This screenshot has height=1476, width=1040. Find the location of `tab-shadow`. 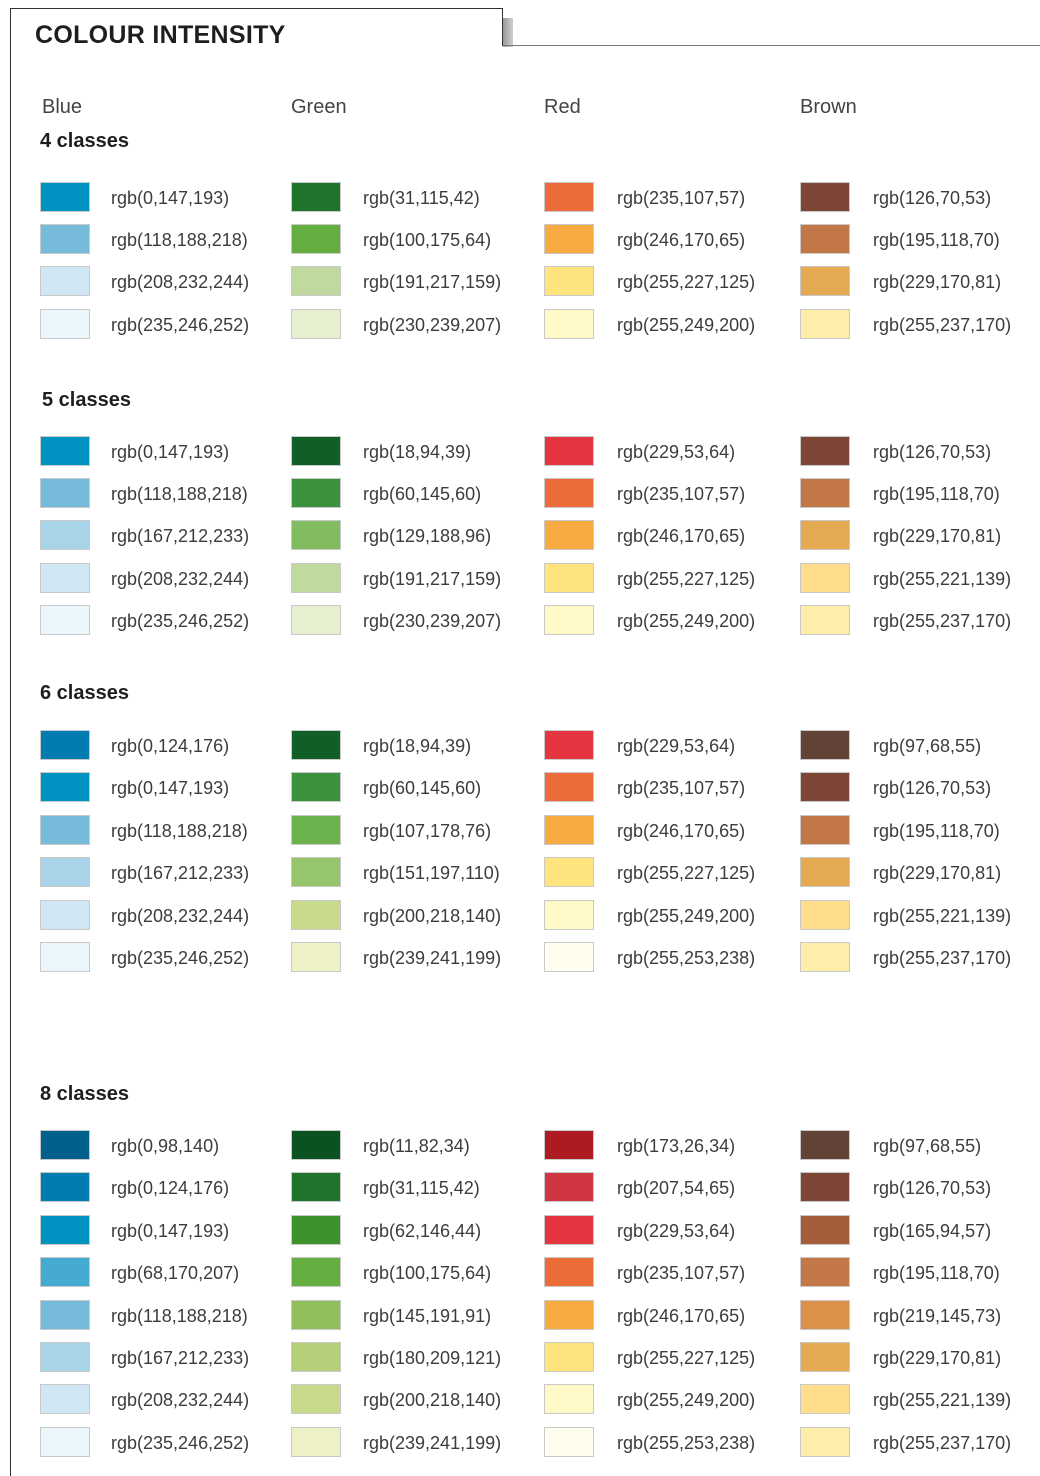

tab-shadow is located at coordinates (508, 32).